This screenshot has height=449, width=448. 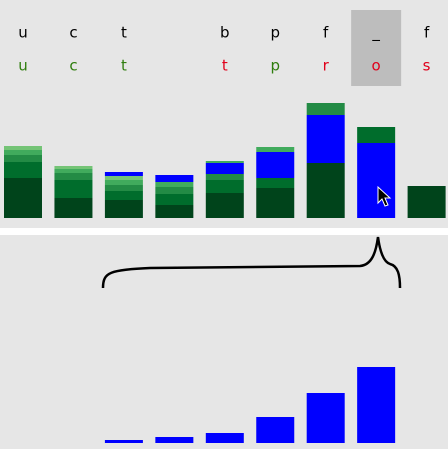 I want to click on top-label: t, so click(x=124, y=33).